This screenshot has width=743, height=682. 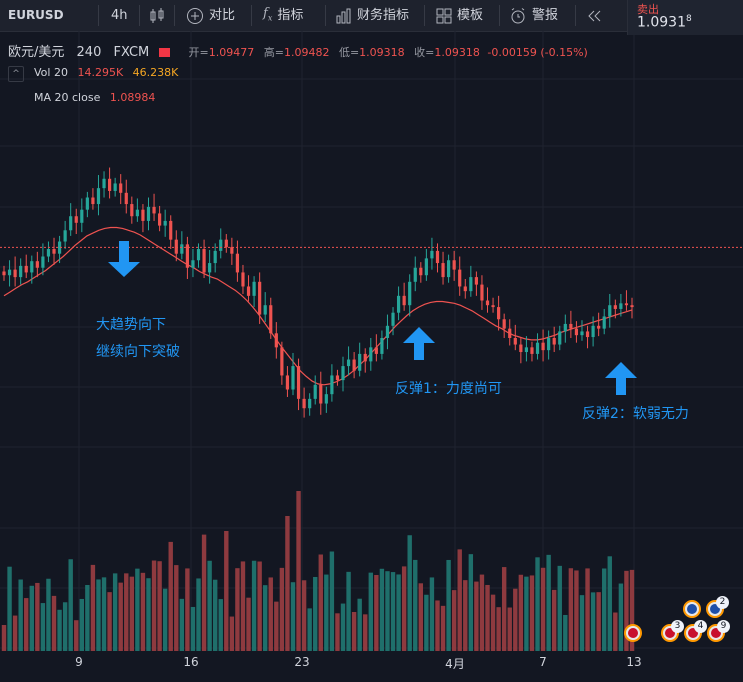 What do you see at coordinates (210, 15) in the screenshot?
I see `compare-button: 对比` at bounding box center [210, 15].